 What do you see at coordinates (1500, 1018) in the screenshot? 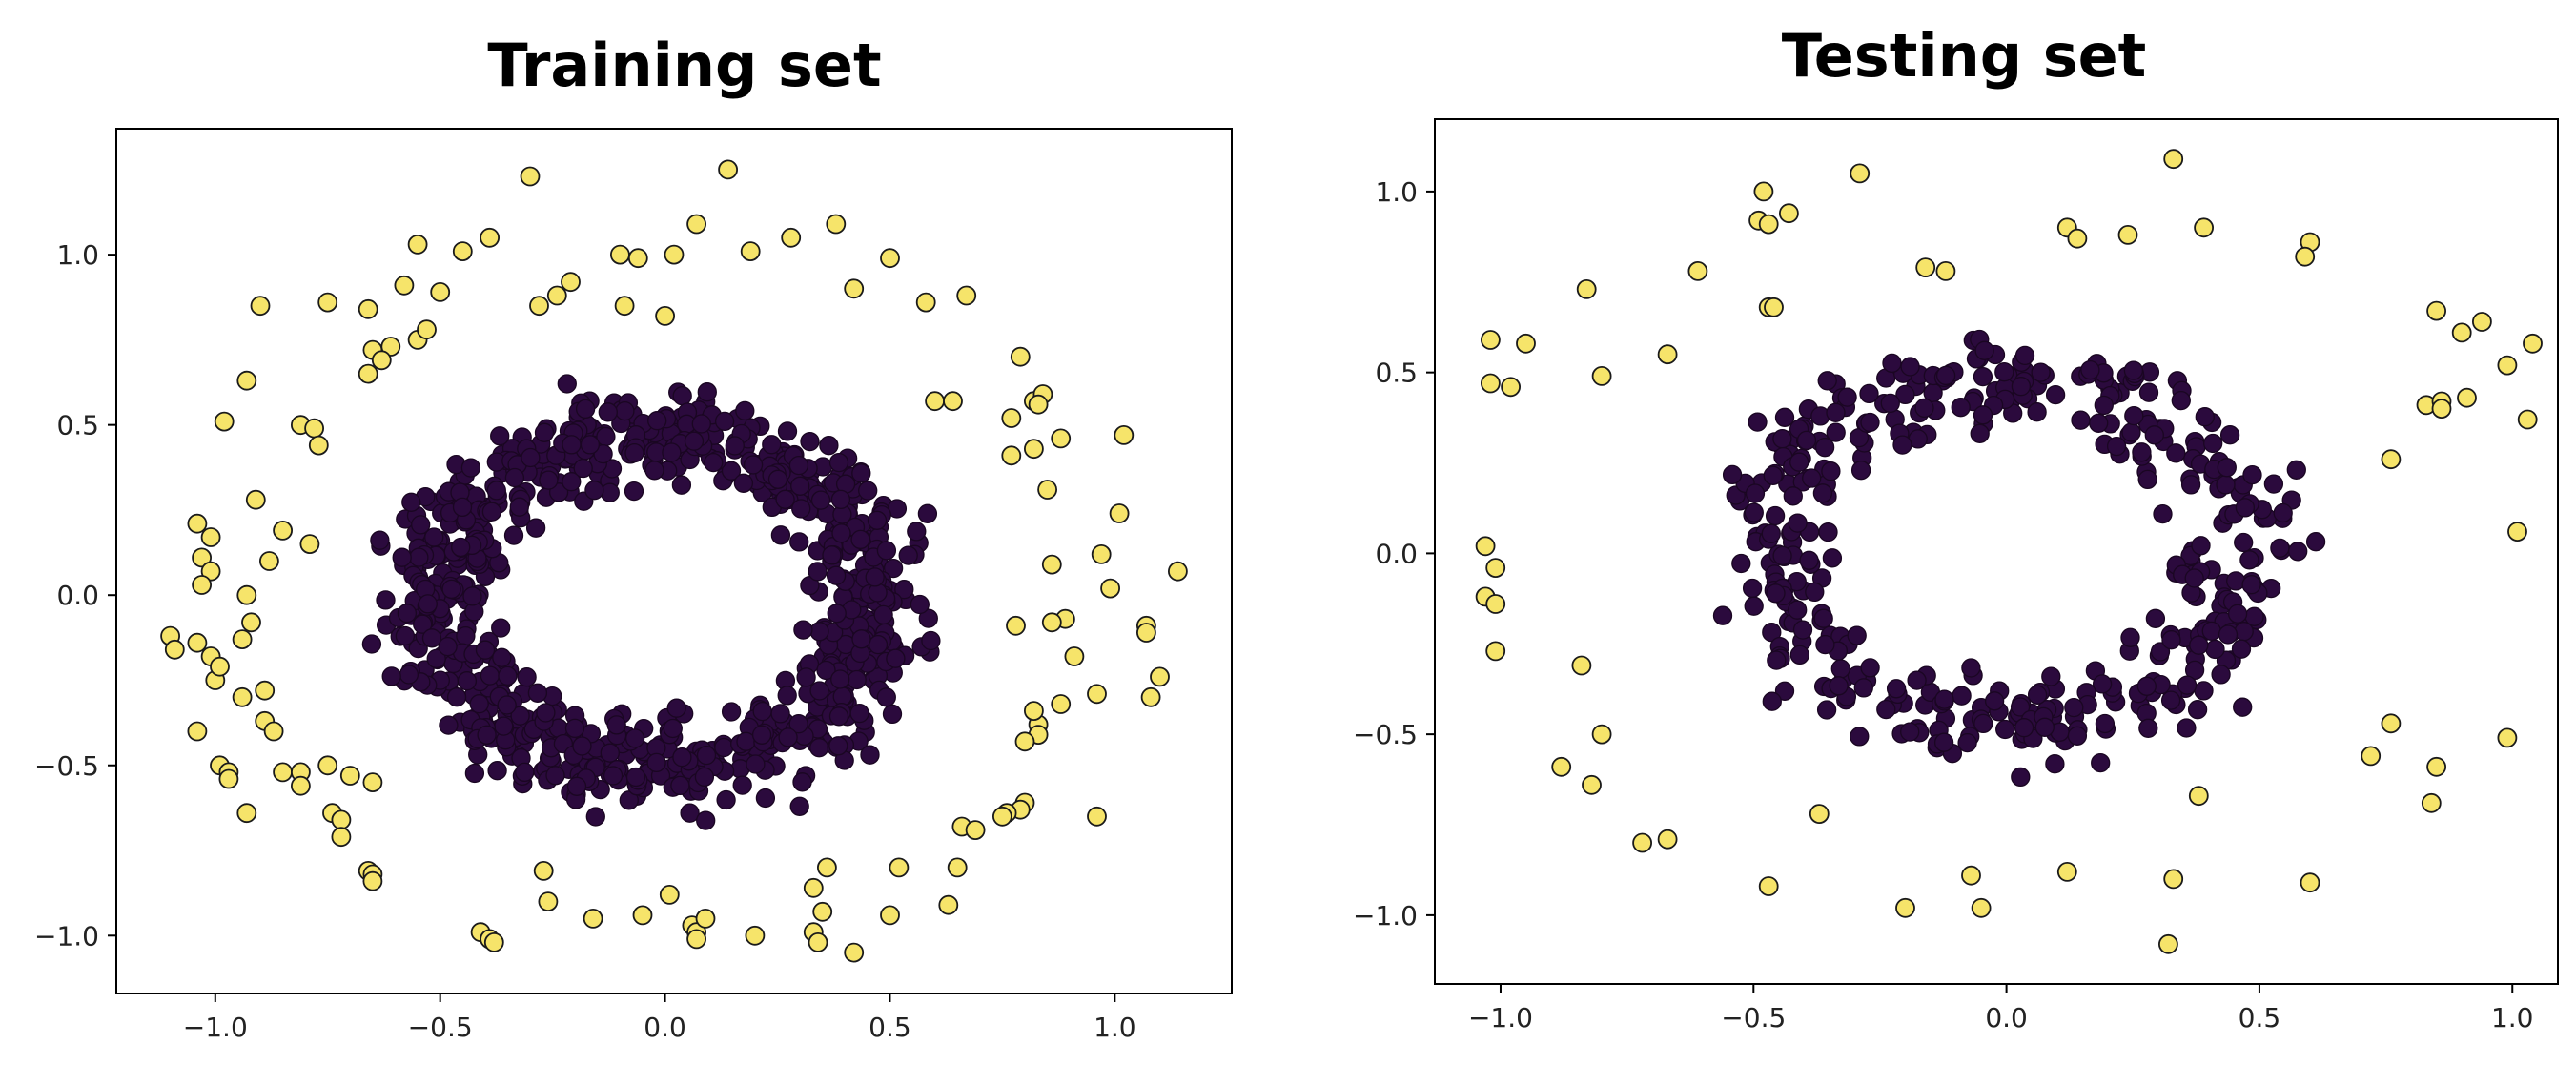
I see `x-tick-label: −1.0` at bounding box center [1500, 1018].